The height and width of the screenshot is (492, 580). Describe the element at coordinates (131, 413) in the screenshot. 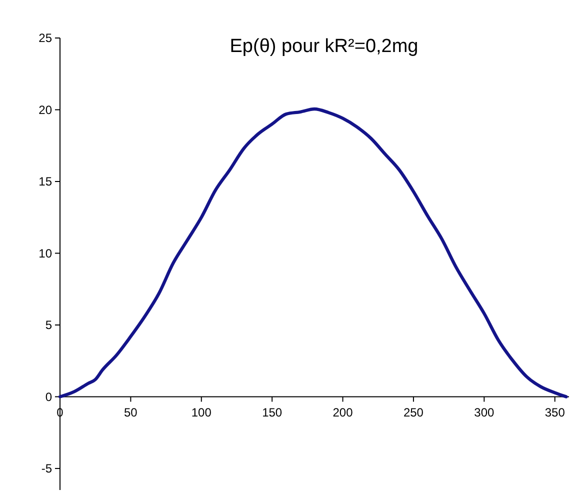

I see `x-tick-label: 50` at that location.